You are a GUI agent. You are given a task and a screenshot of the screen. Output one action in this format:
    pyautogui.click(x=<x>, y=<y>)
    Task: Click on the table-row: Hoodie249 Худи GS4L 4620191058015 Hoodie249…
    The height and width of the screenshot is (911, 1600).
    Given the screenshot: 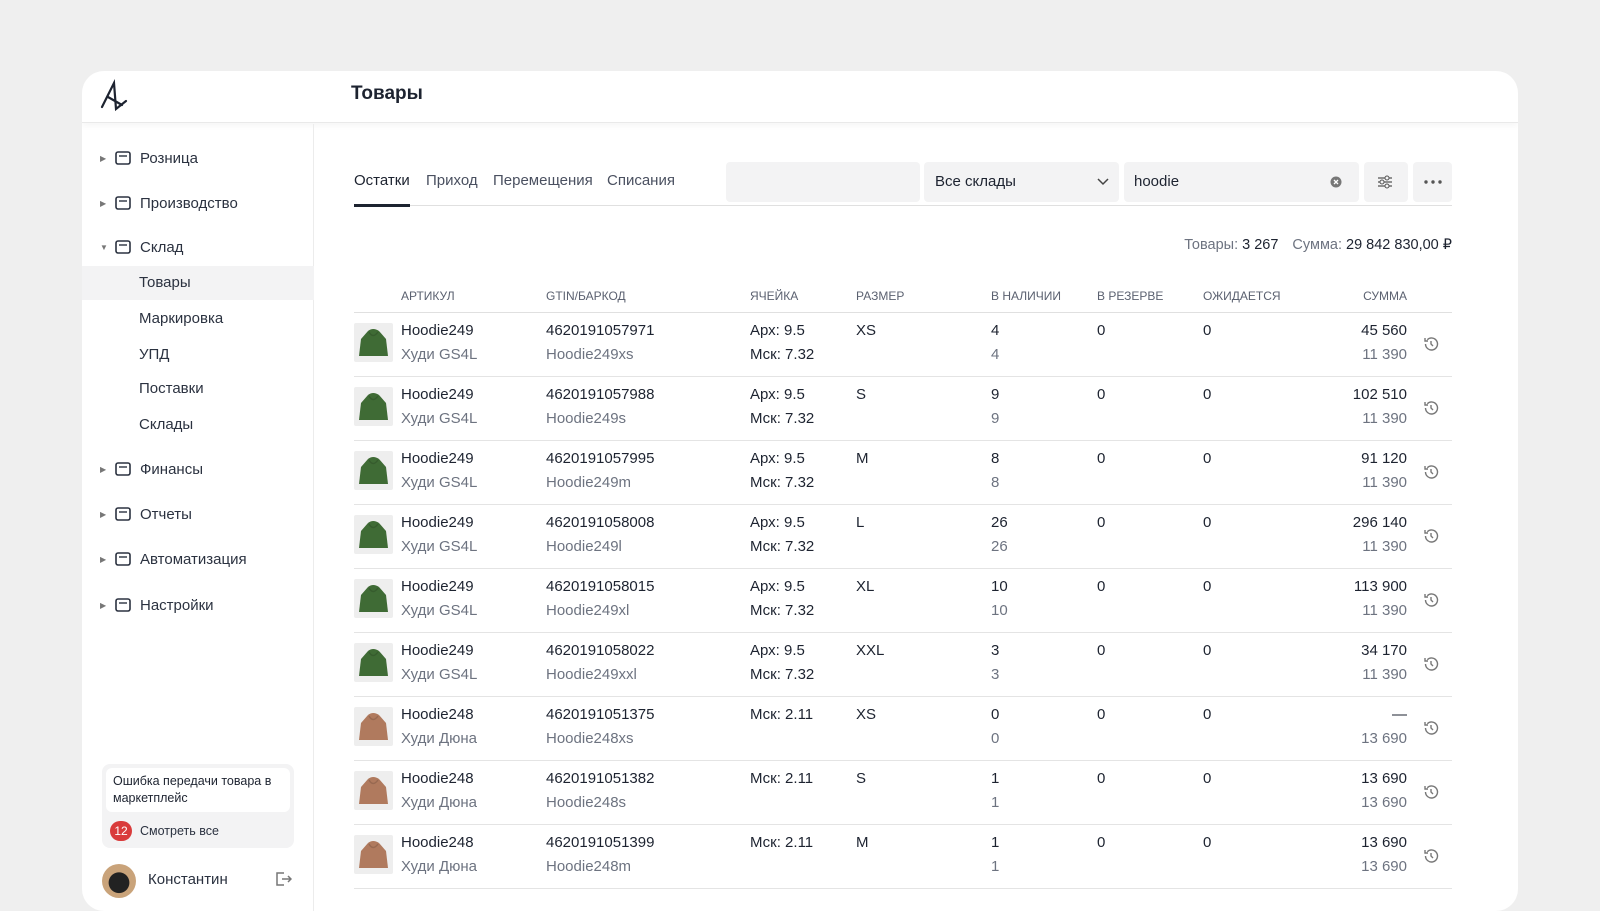 What is the action you would take?
    pyautogui.click(x=903, y=601)
    